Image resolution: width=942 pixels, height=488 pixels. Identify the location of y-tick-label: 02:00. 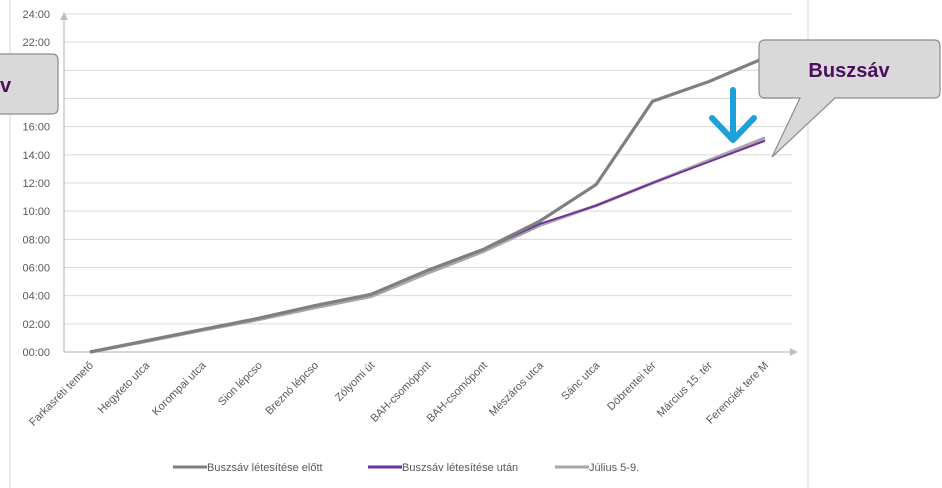
(36, 325).